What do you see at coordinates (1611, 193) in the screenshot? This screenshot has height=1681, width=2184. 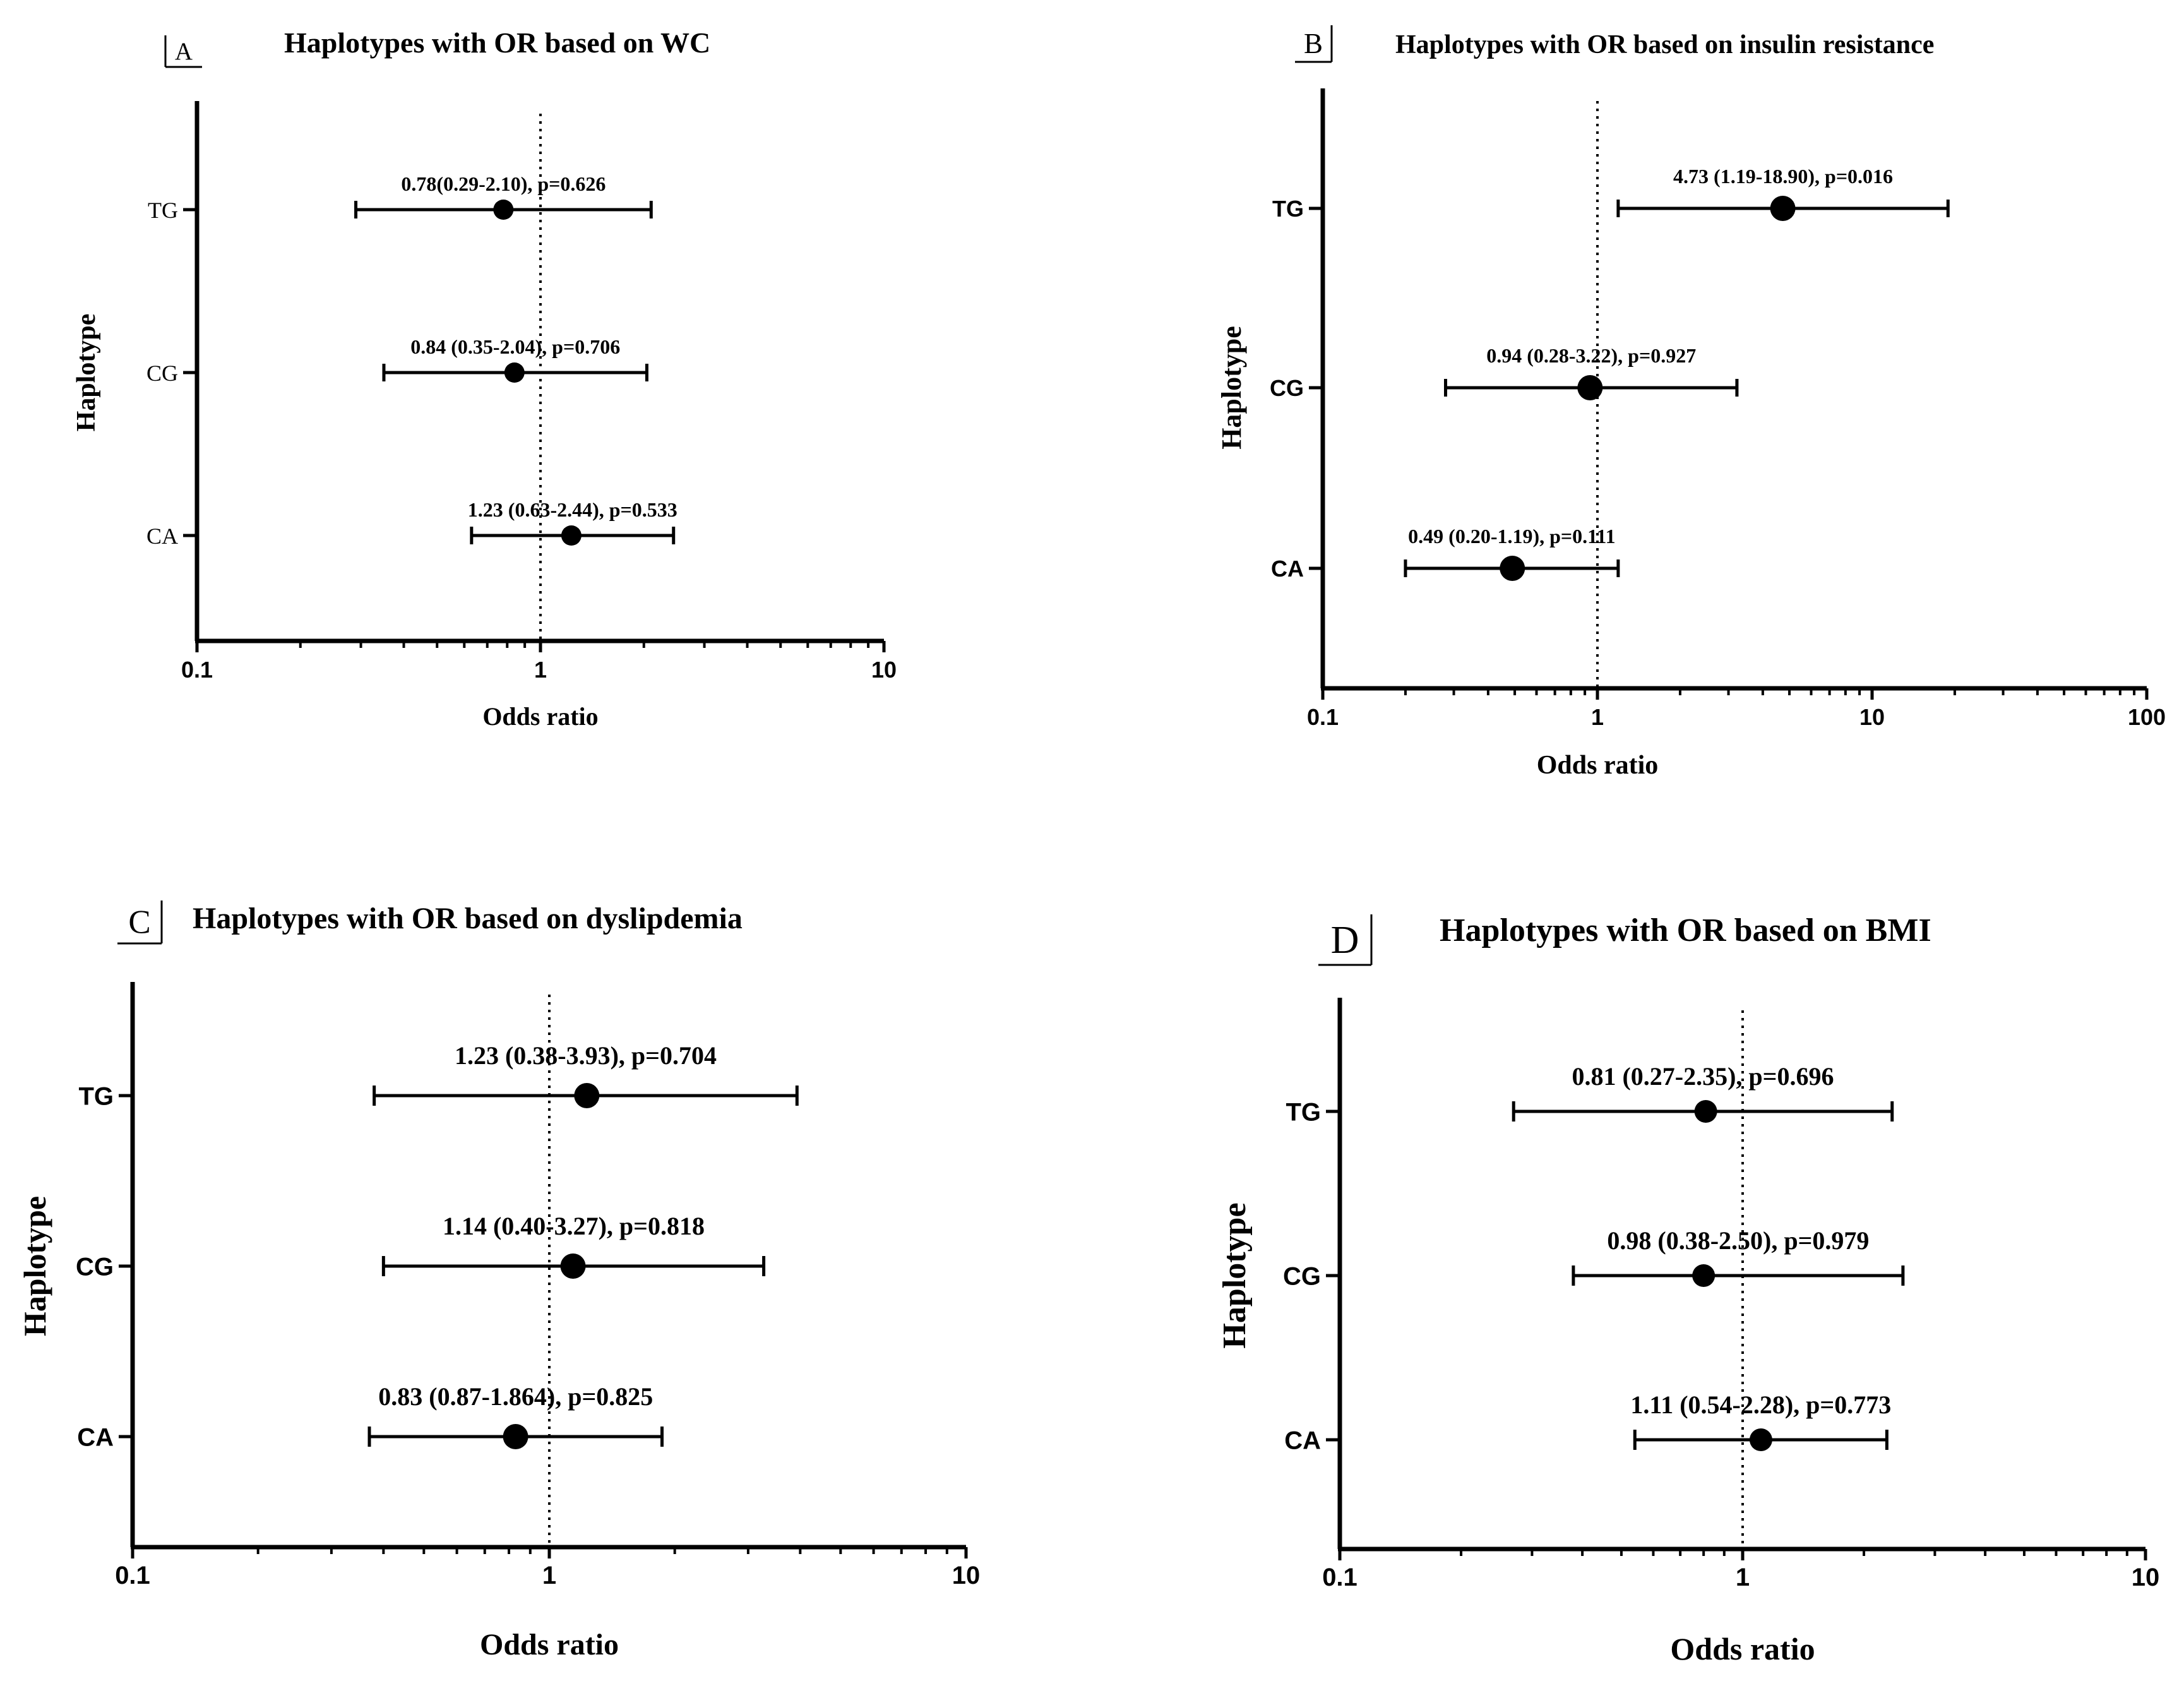 I see `row-tg: TG 4.73 (1.19-18.90), p=0.016` at bounding box center [1611, 193].